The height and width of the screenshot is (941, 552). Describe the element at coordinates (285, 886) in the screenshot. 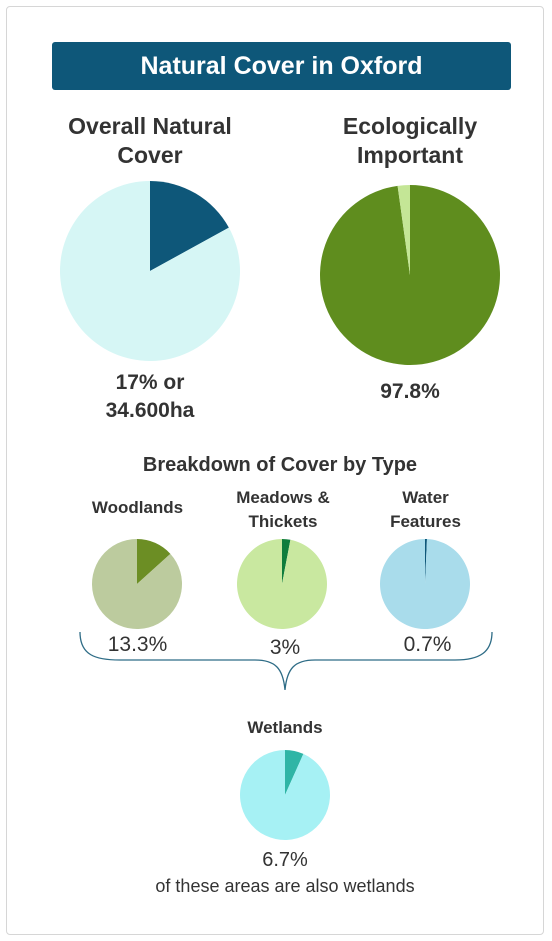

I see `wetlands-note: of these areas are also wetlands` at that location.